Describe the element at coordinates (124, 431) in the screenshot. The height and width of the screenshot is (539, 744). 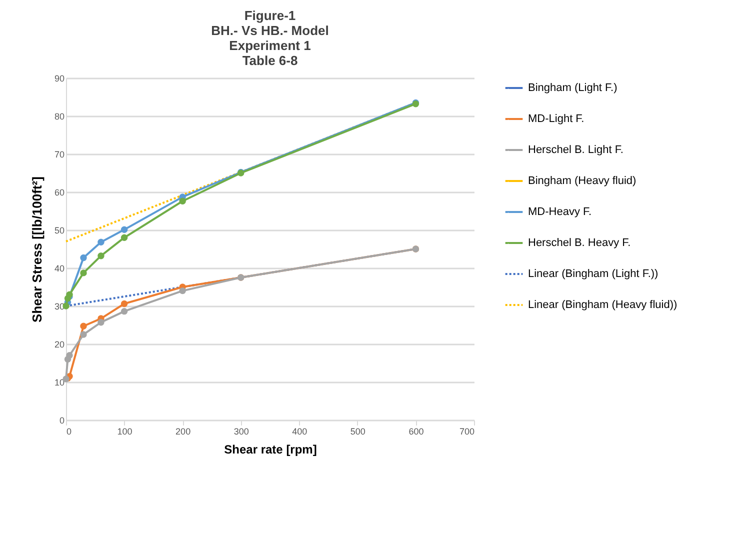
I see `x-tick-label: 100` at that location.